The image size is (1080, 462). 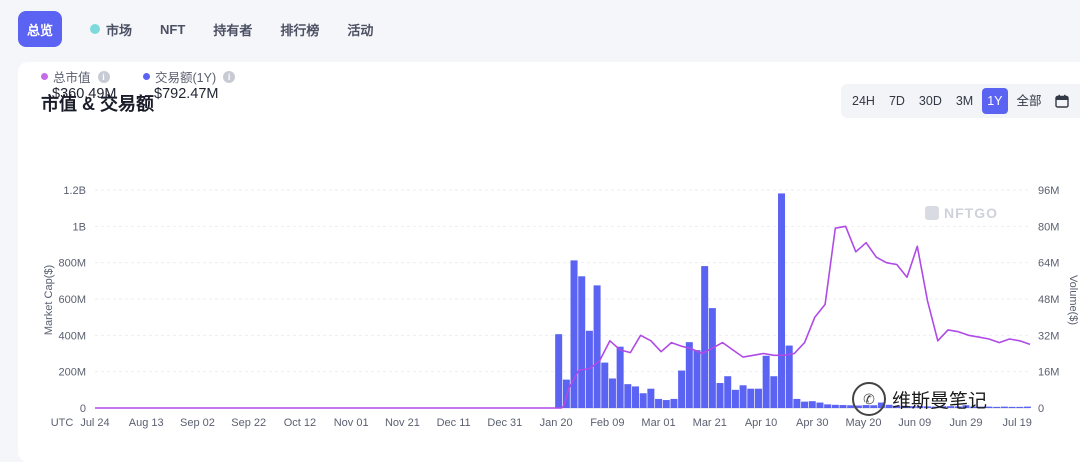 What do you see at coordinates (971, 213) in the screenshot?
I see `nftgo-watermark: NFTGO` at bounding box center [971, 213].